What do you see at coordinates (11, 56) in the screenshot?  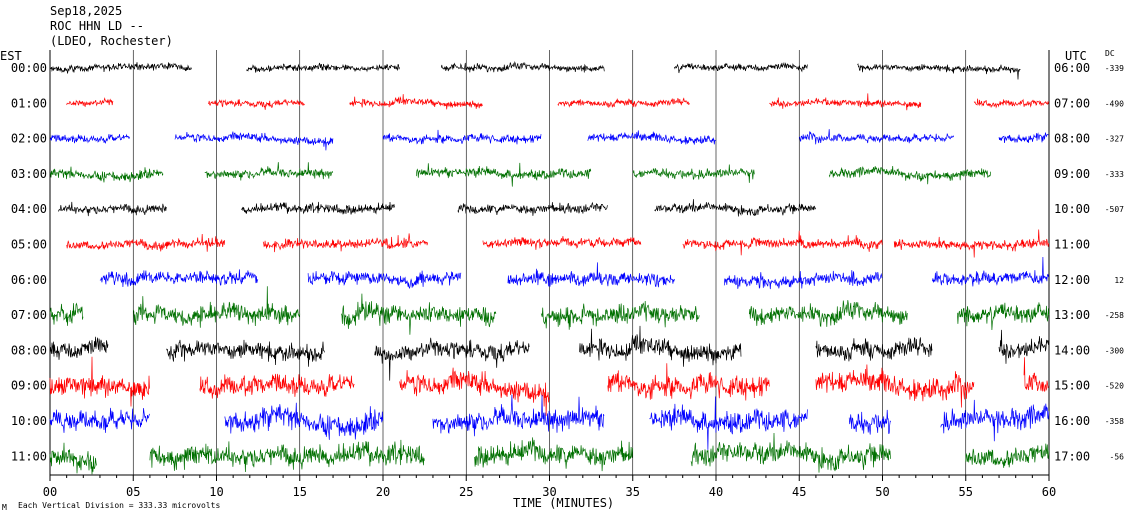 I see `est-label: EST` at bounding box center [11, 56].